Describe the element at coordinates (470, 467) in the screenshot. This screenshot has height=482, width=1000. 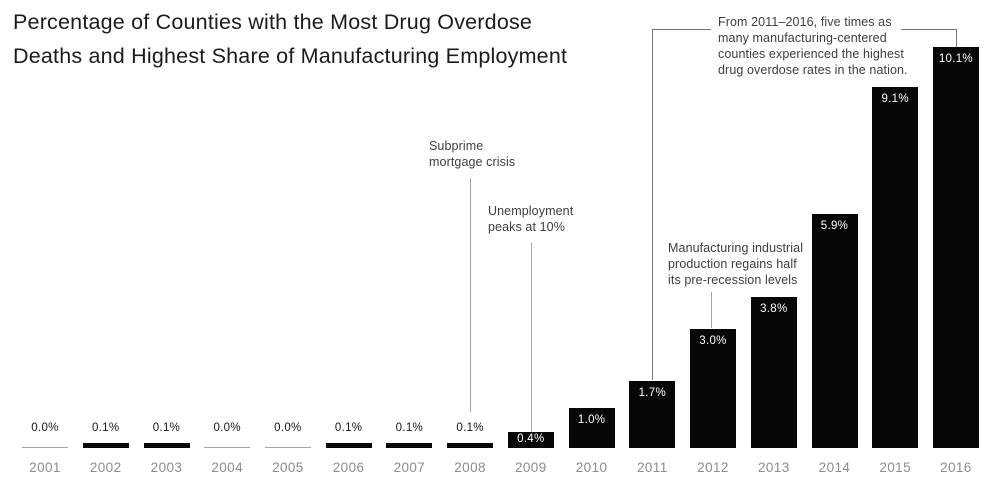
I see `x-tick-2008: 2008` at that location.